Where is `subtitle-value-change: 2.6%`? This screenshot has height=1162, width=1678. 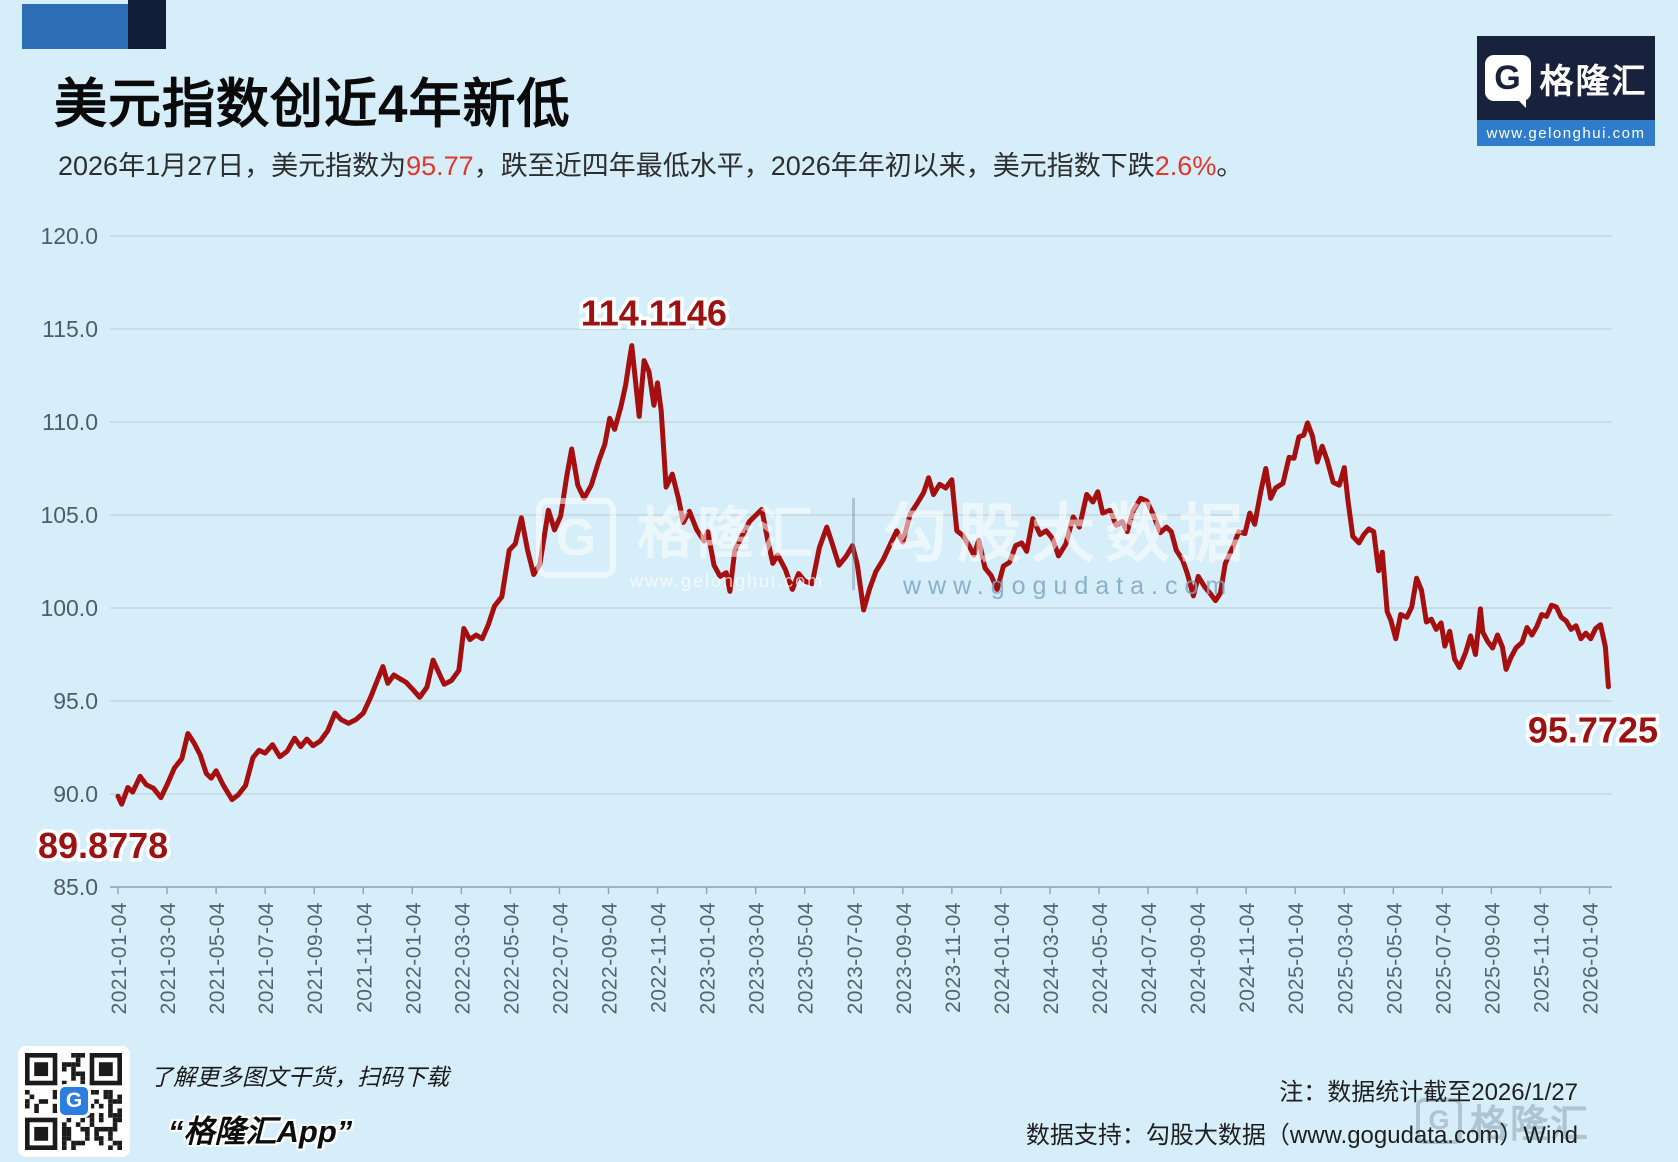
subtitle-value-change: 2.6% is located at coordinates (1185, 166).